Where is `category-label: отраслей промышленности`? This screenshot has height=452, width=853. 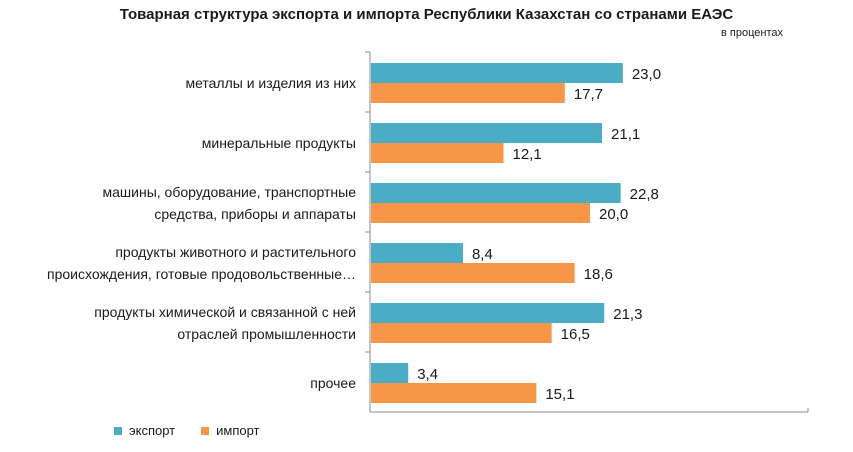
category-label: отраслей промышленности is located at coordinates (266, 334).